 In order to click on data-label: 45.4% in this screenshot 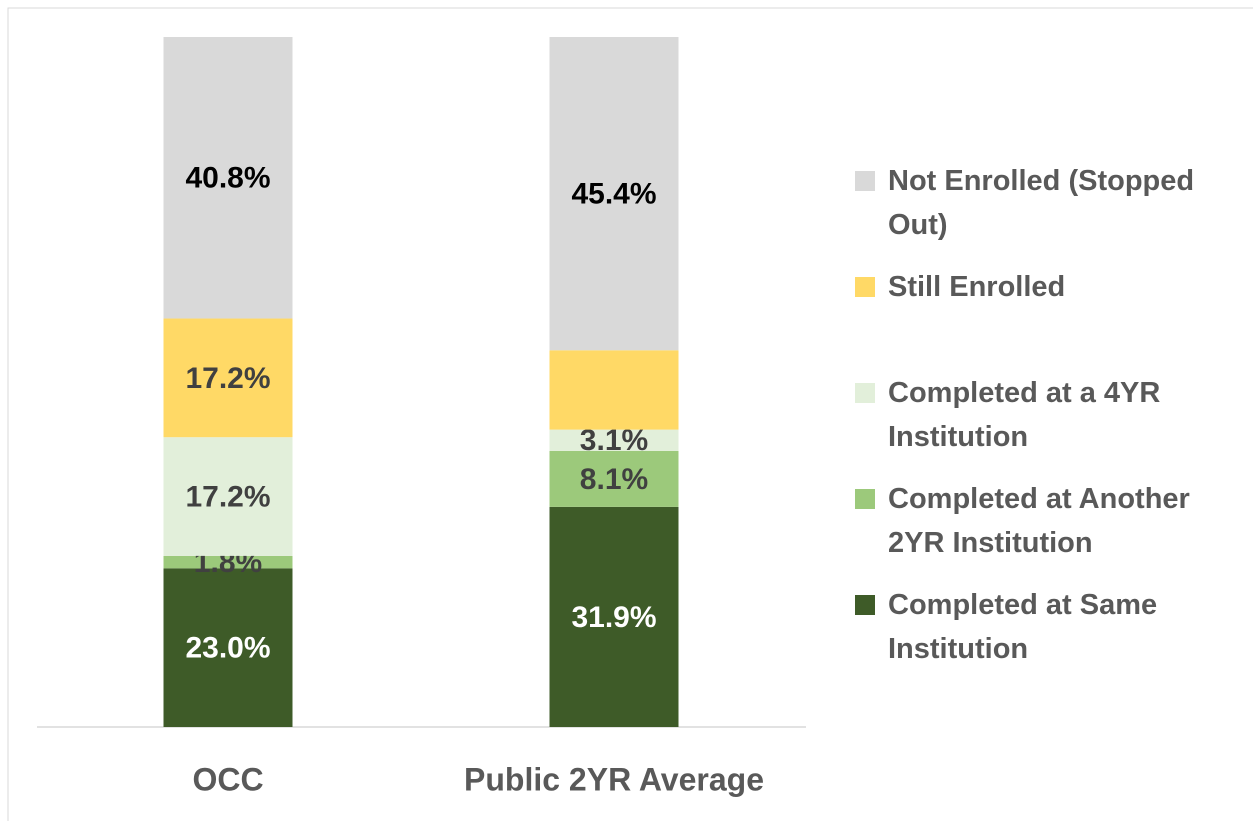, I will do `click(613, 194)`.